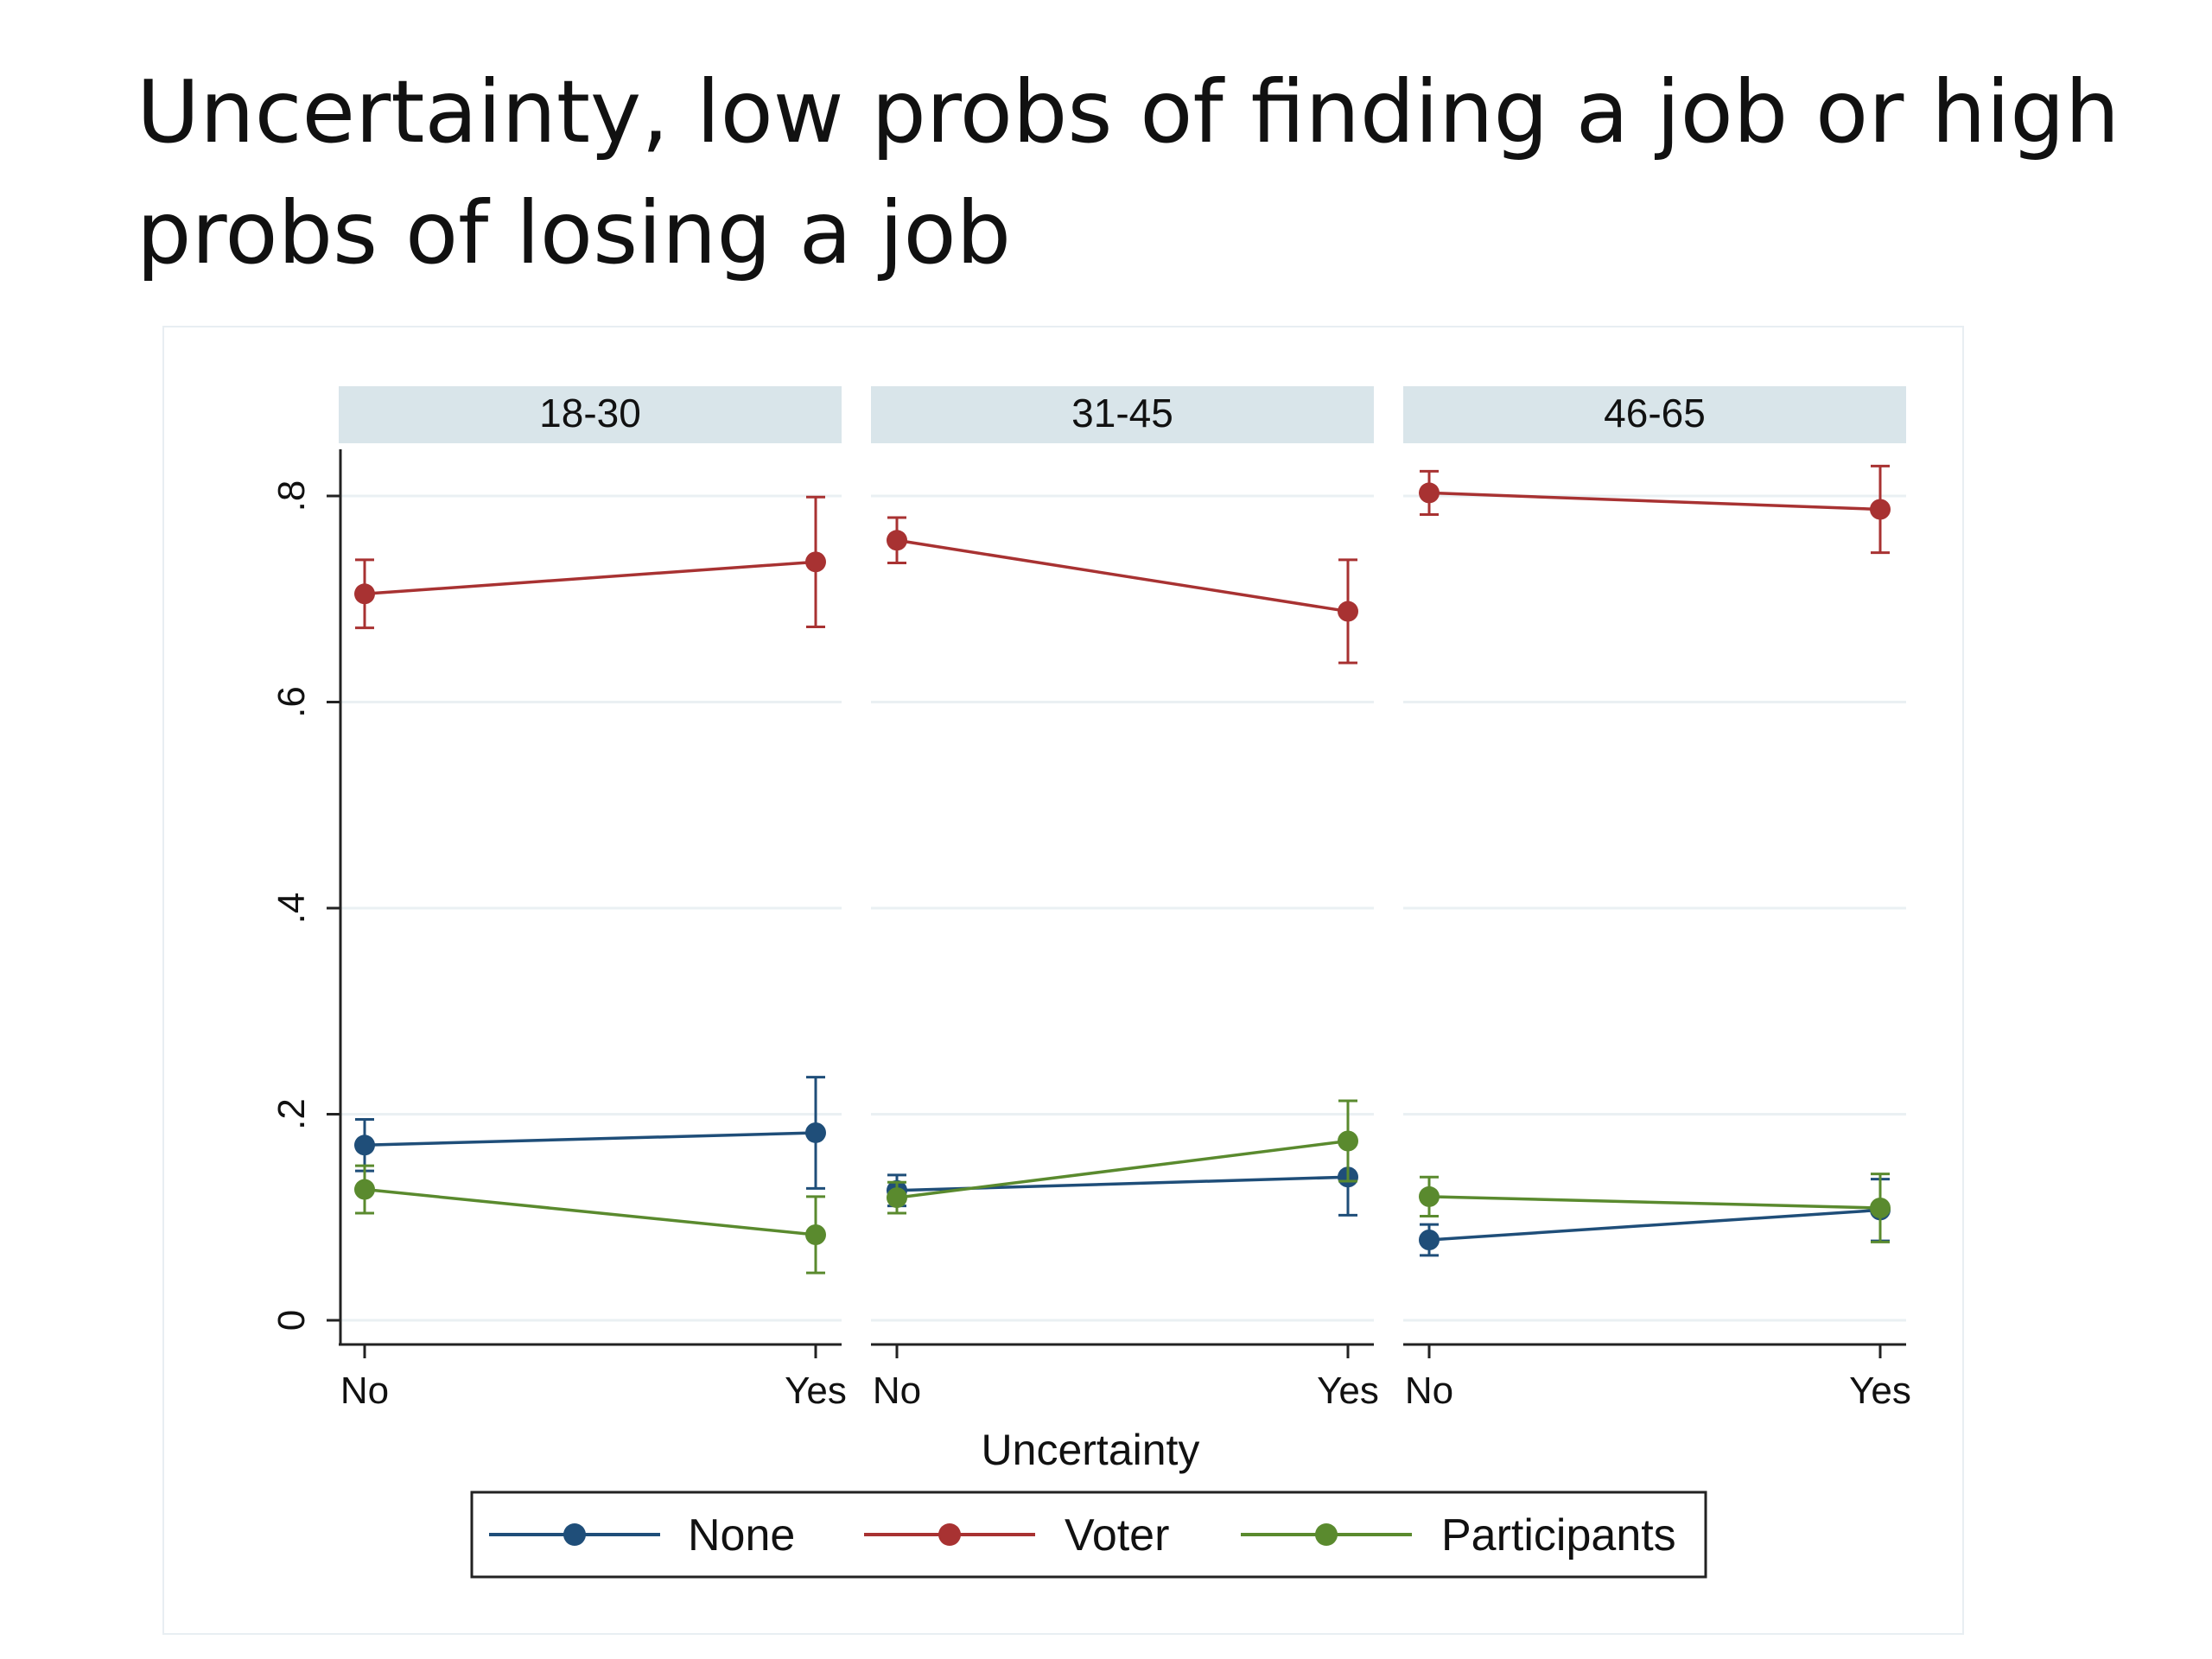 The width and height of the screenshot is (2212, 1659). I want to click on y-tick-label: .2, so click(291, 1114).